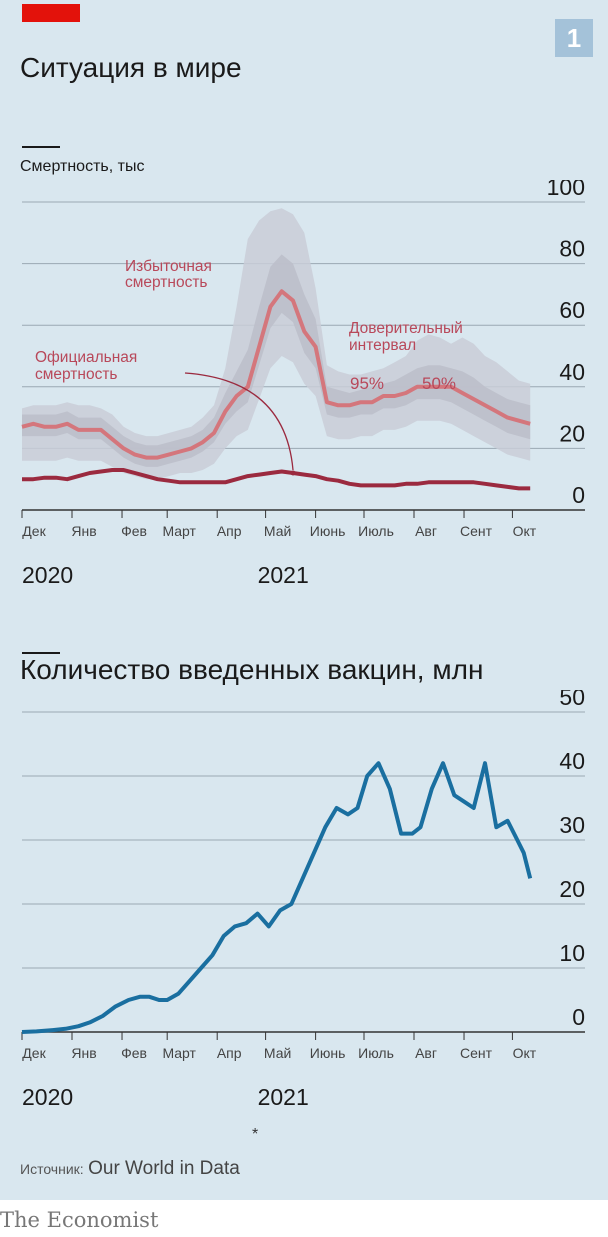  I want to click on chart-1-x-tick-label: Окт, so click(525, 531).